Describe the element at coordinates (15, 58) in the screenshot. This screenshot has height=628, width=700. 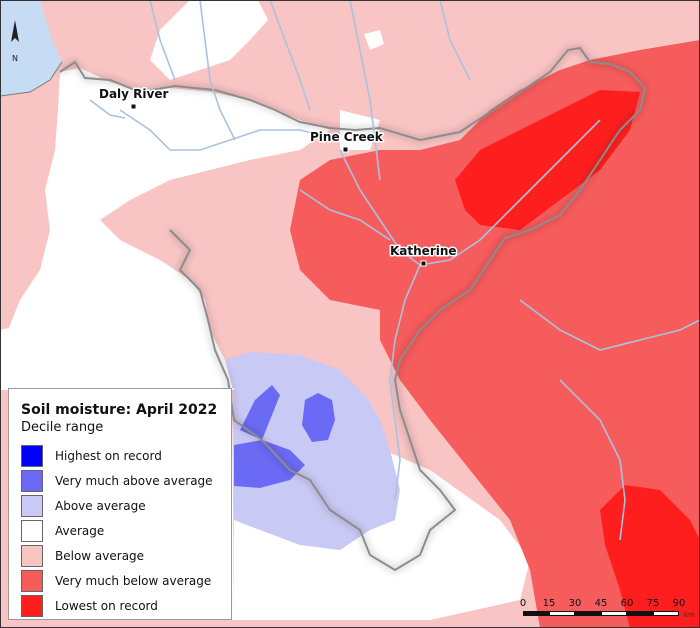
I see `svg-text: N` at that location.